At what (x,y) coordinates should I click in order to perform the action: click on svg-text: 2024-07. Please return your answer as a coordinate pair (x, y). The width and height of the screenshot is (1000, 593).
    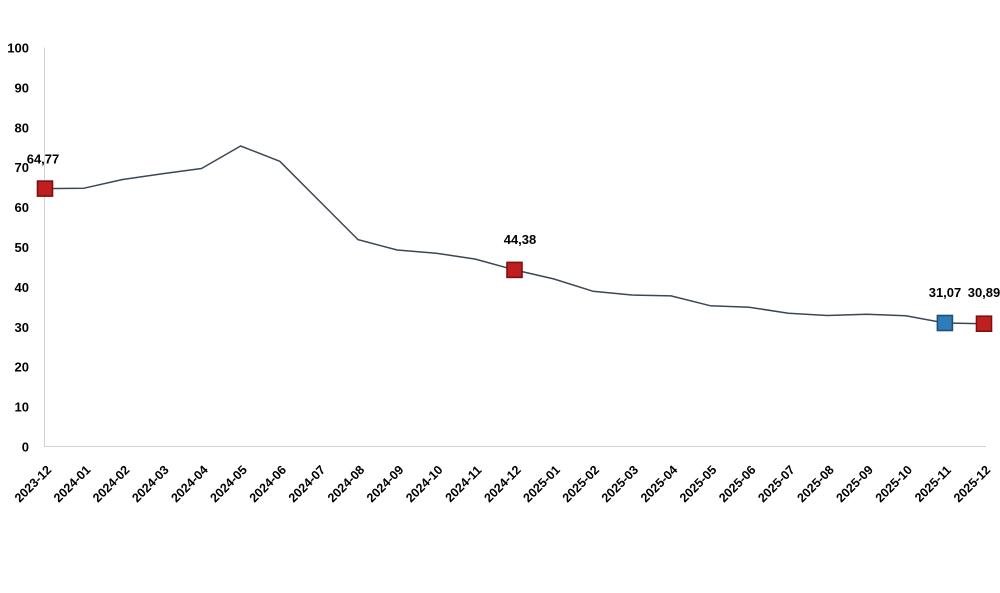
    Looking at the image, I should click on (307, 484).